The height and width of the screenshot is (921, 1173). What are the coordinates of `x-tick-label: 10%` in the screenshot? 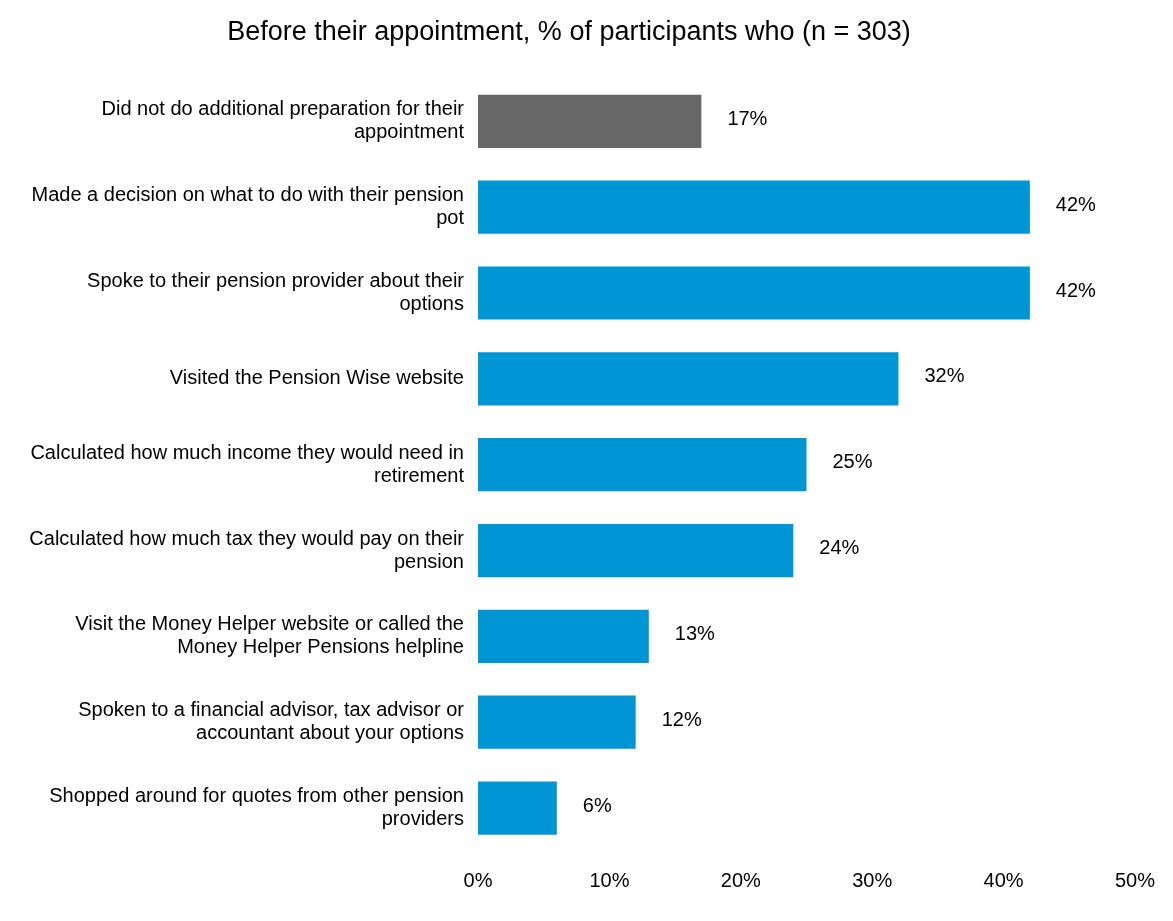 It's located at (609, 879).